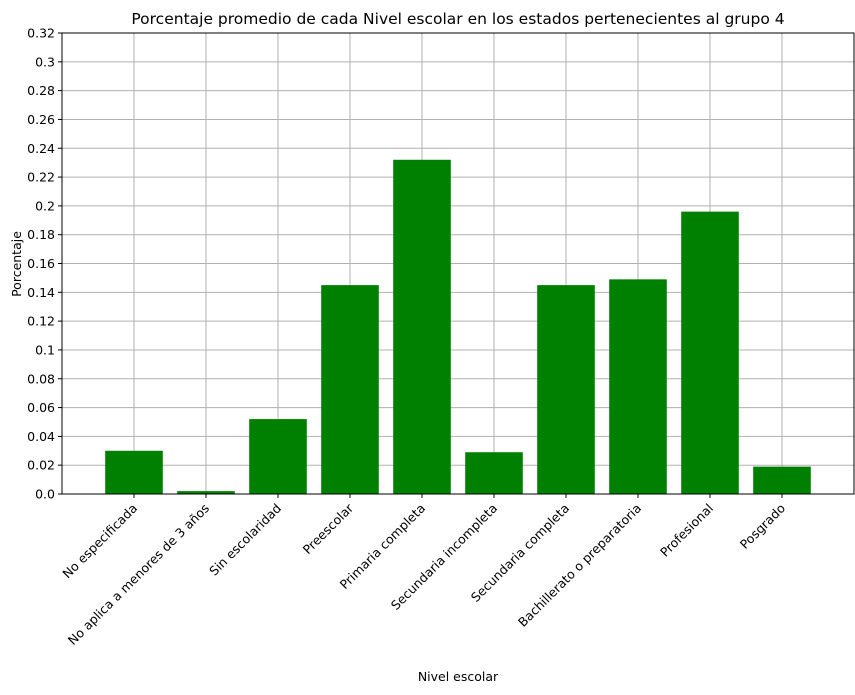 The width and height of the screenshot is (855, 695). I want to click on y-tick-label: 0.16, so click(41, 263).